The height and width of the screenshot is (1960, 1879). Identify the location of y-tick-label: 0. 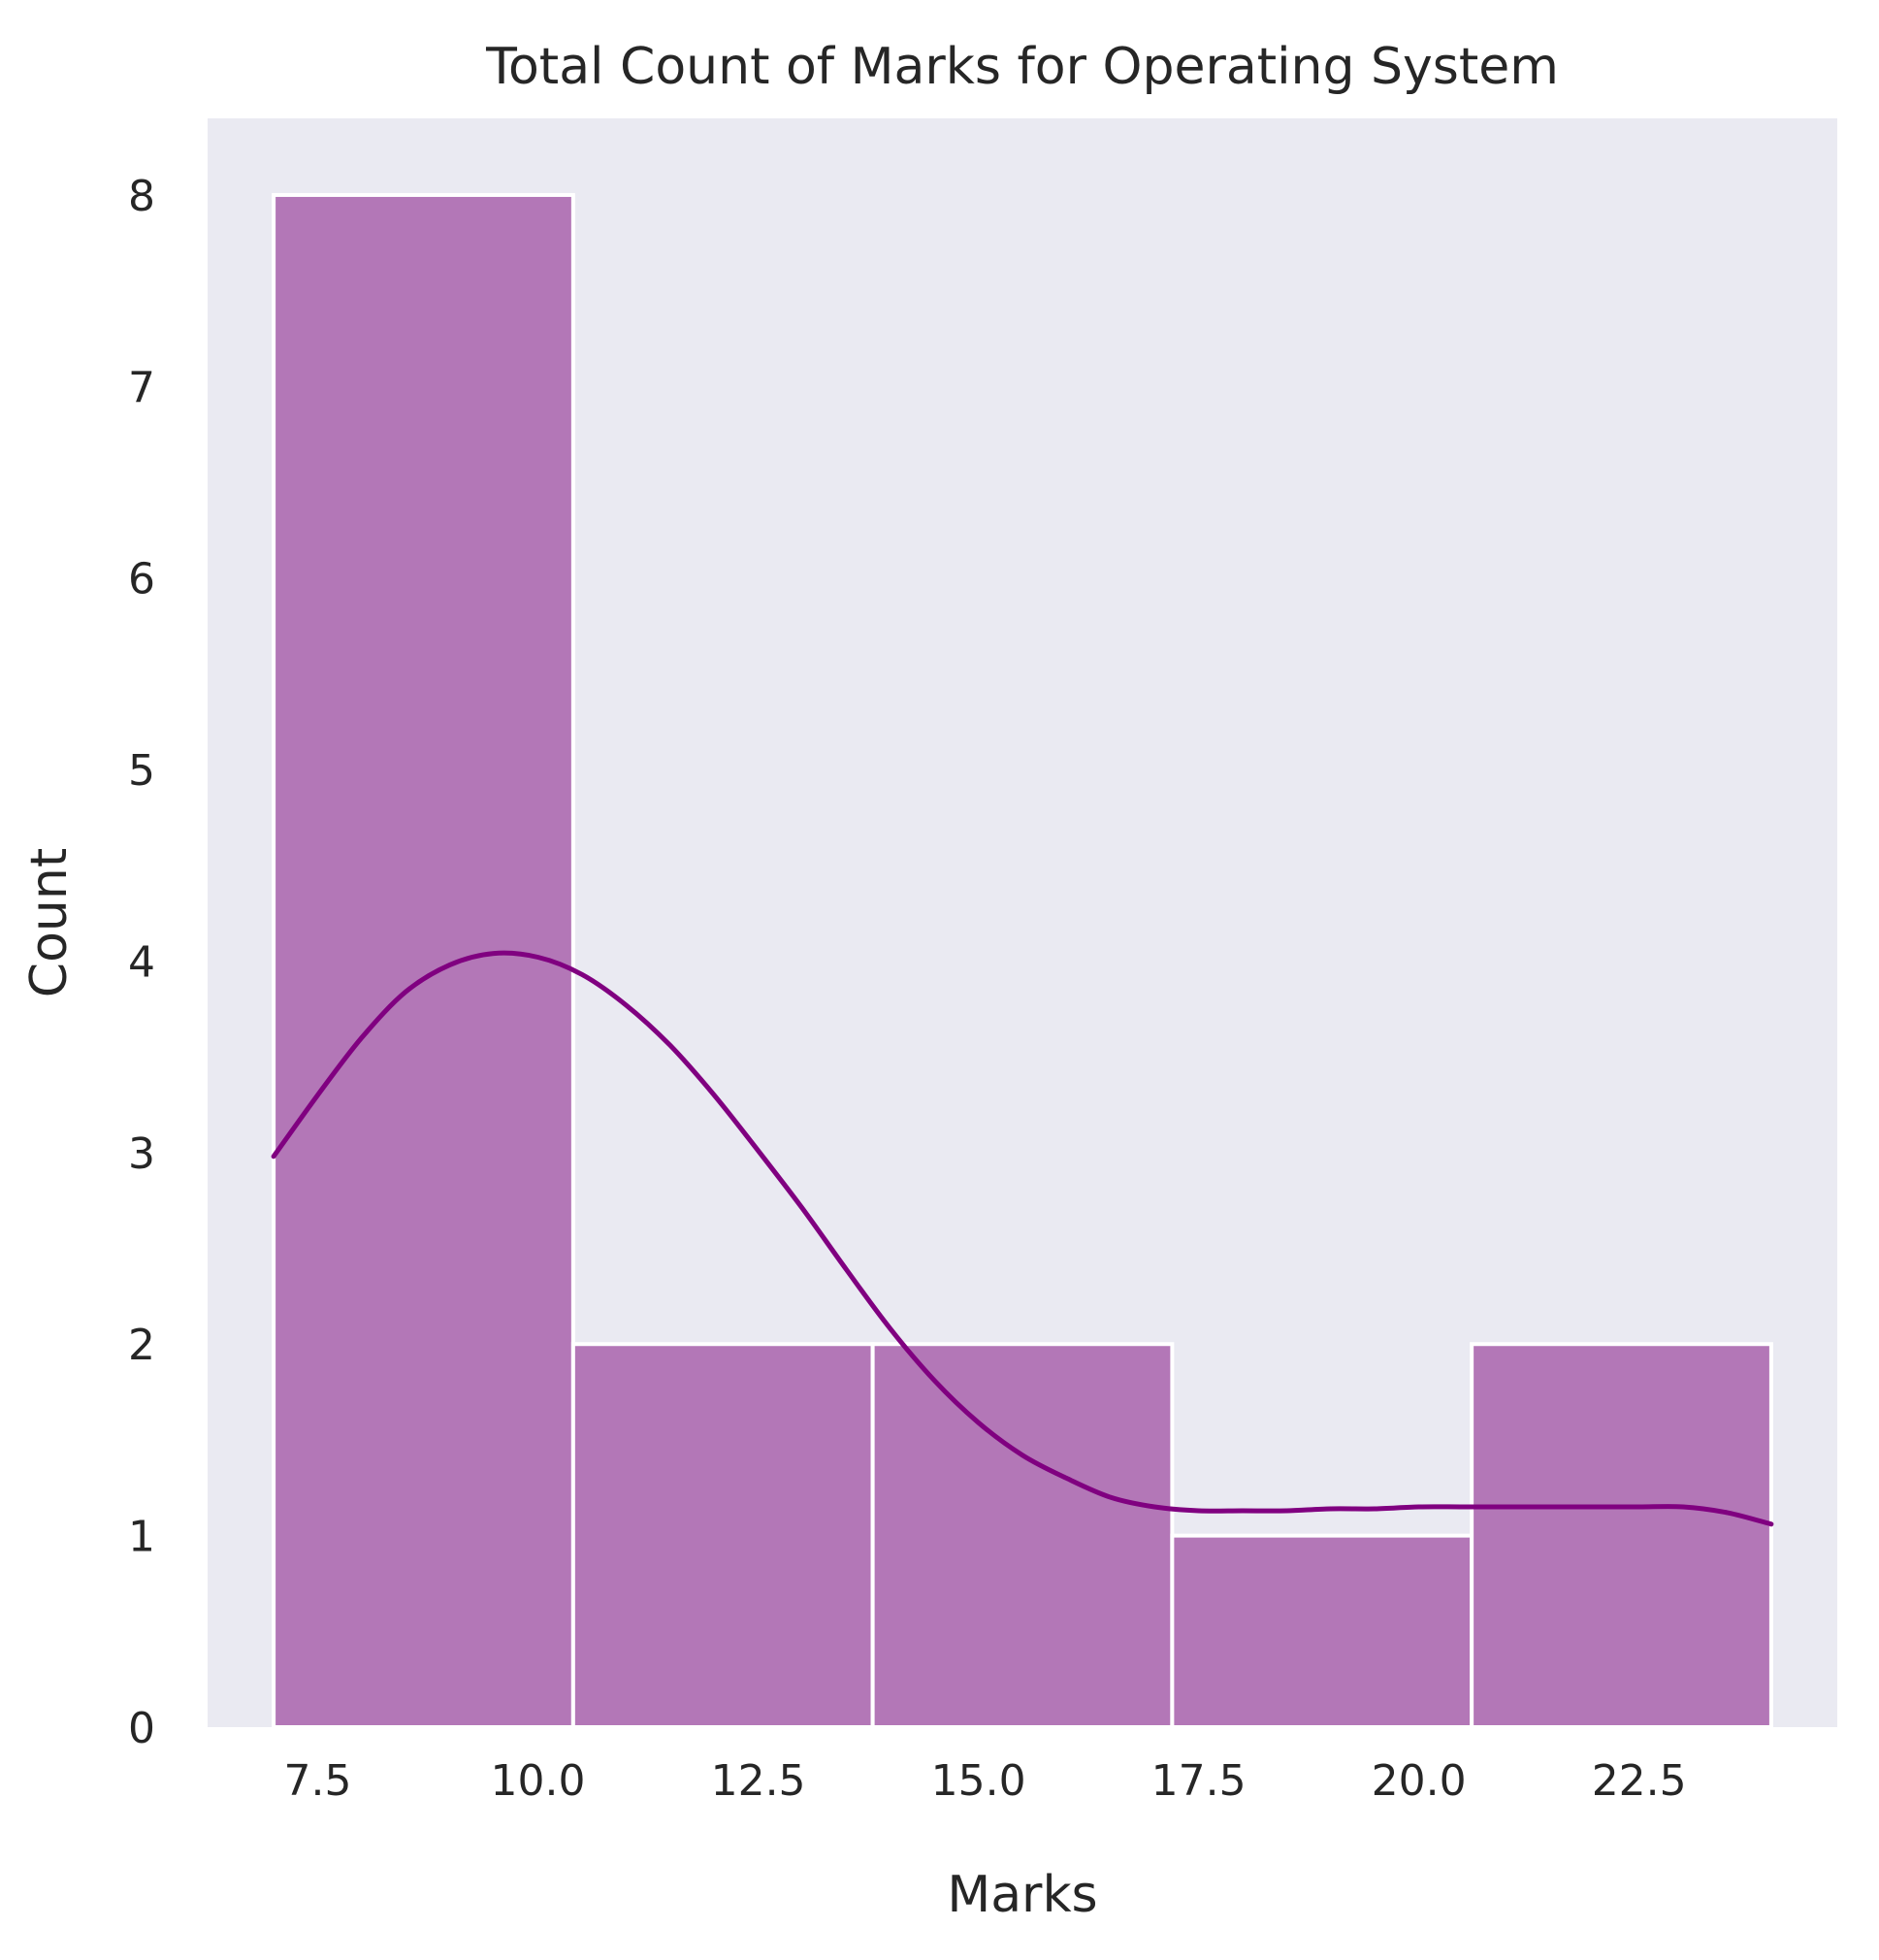
(141, 1728).